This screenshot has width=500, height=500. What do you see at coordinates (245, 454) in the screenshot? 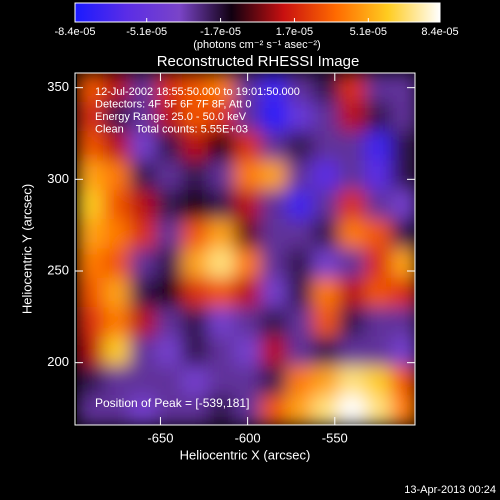
I see `x-axis-label: Heliocentric X (arcsec)` at bounding box center [245, 454].